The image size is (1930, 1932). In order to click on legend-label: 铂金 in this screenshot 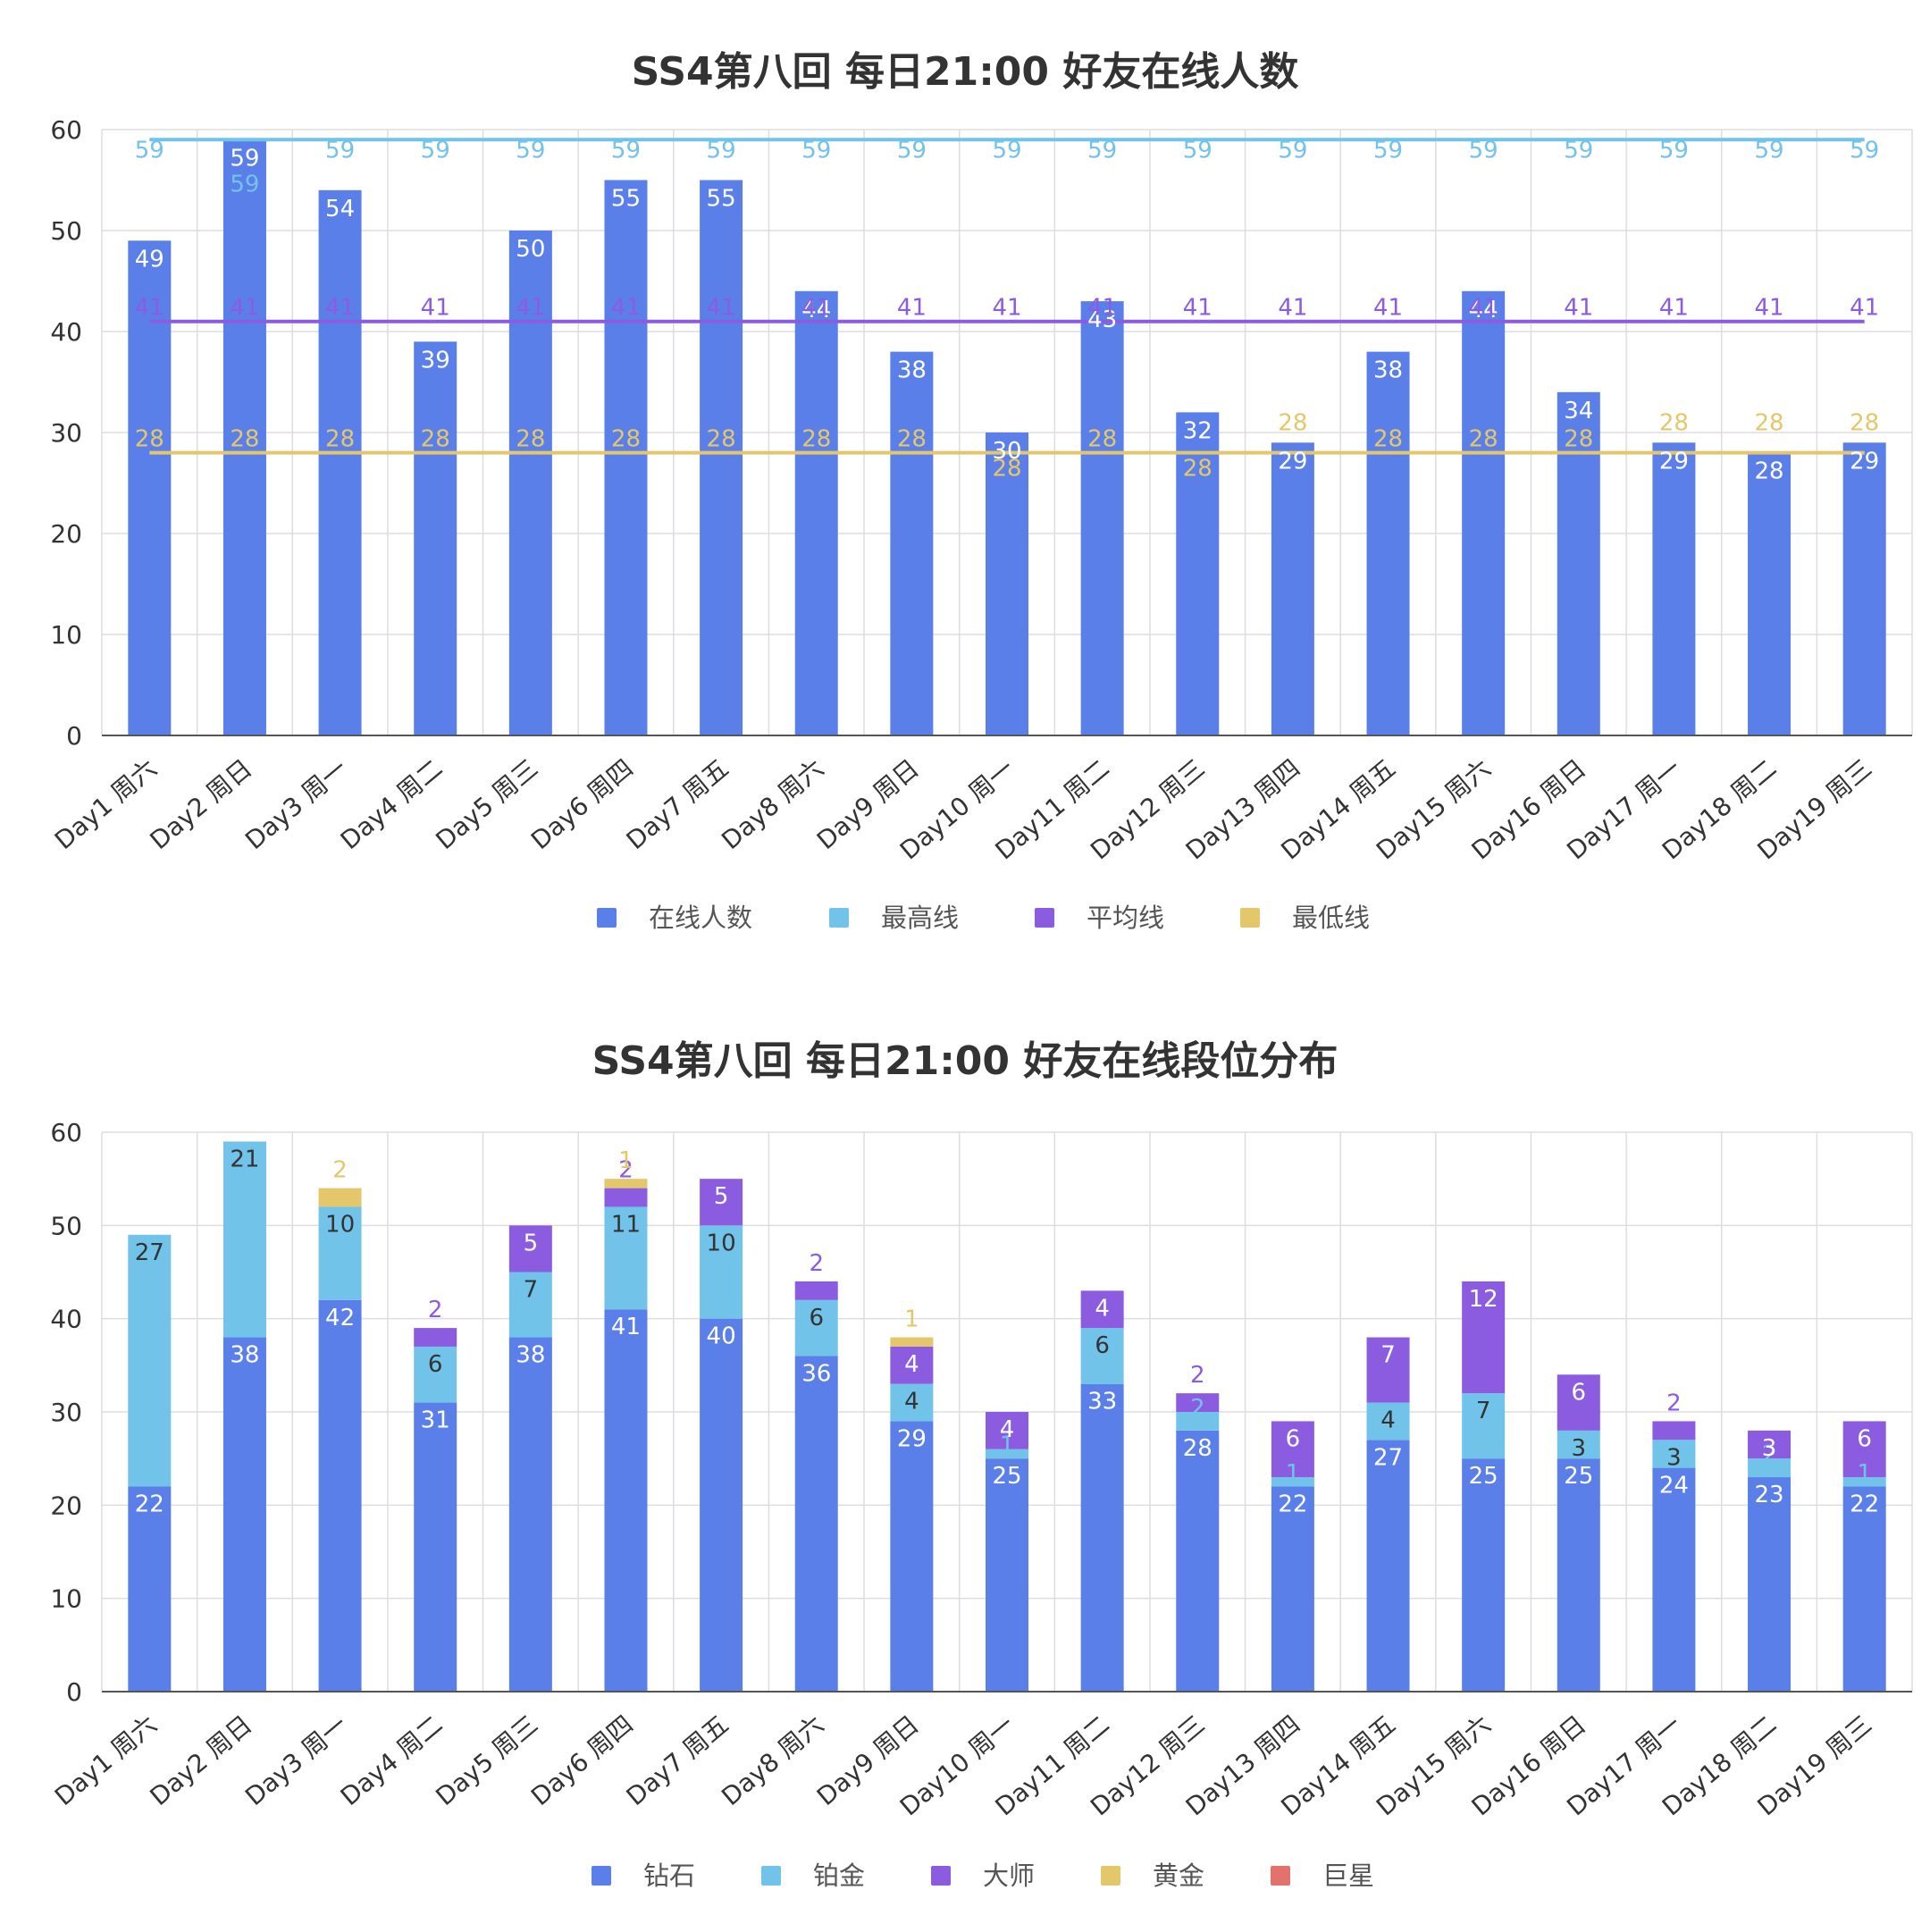, I will do `click(839, 1876)`.